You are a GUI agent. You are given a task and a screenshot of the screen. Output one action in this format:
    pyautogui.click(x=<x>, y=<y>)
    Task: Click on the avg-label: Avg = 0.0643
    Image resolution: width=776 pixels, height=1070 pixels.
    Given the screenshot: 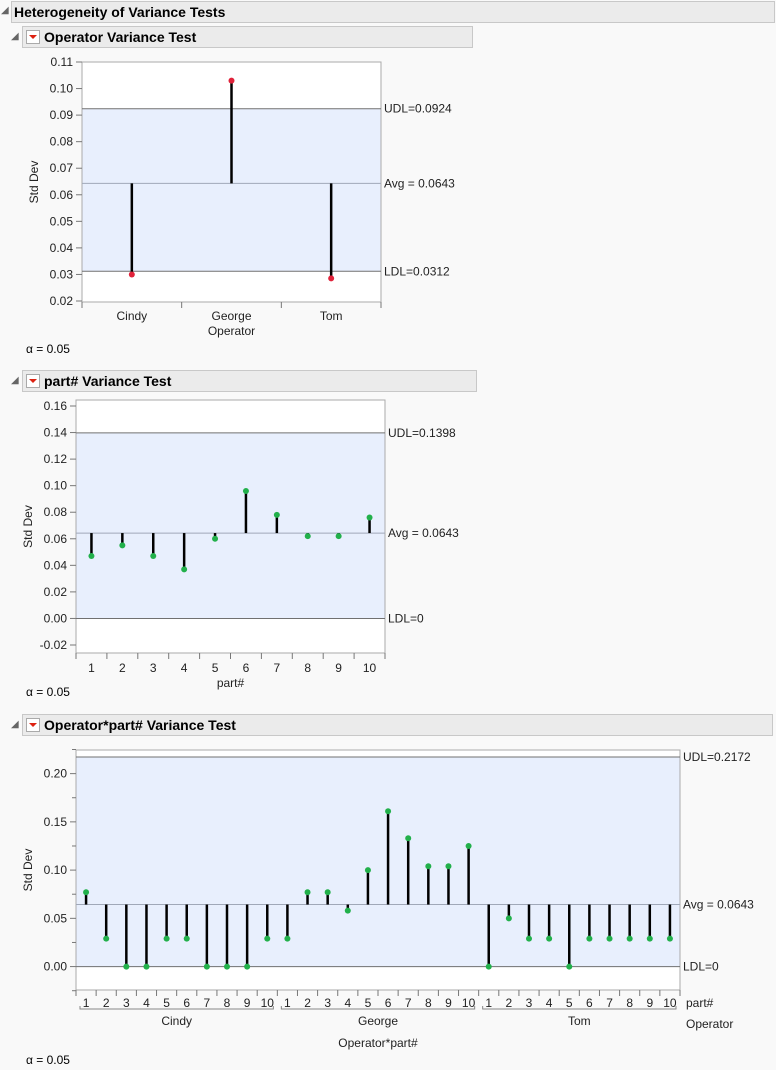 What is the action you would take?
    pyautogui.click(x=419, y=183)
    